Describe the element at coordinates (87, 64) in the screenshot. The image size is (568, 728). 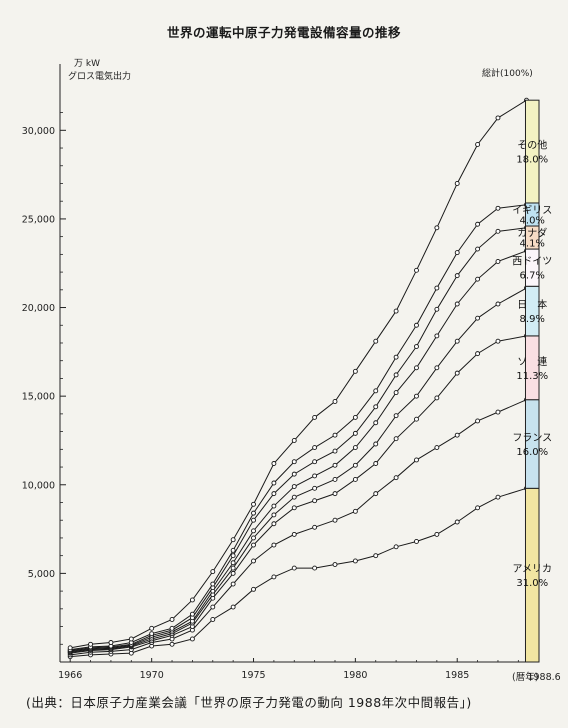
I see `y-unit-label: 万 kW` at that location.